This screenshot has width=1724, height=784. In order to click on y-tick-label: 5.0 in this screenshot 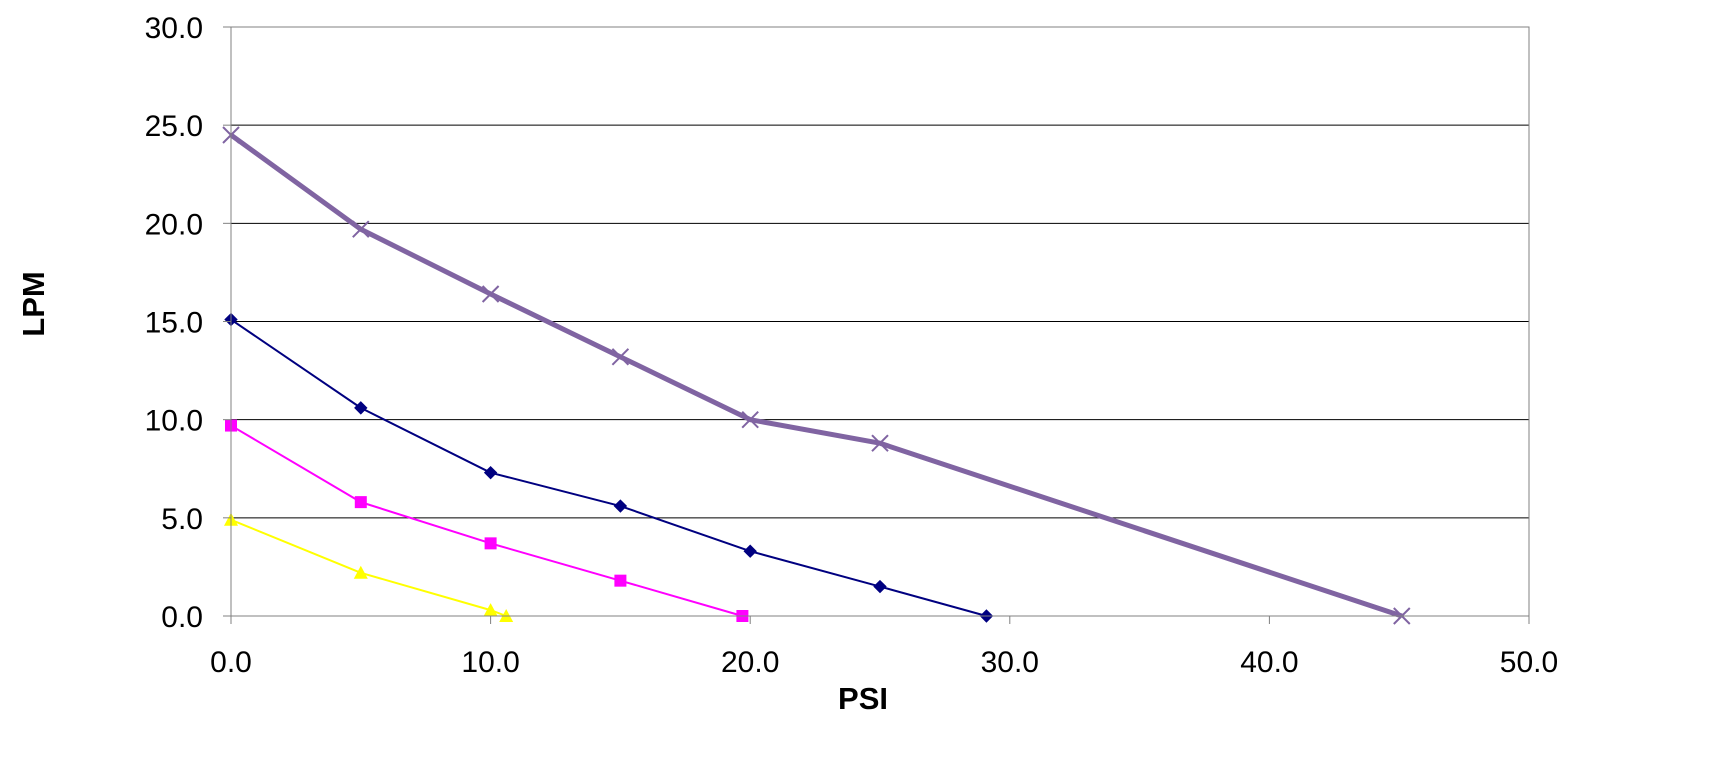, I will do `click(182, 519)`.